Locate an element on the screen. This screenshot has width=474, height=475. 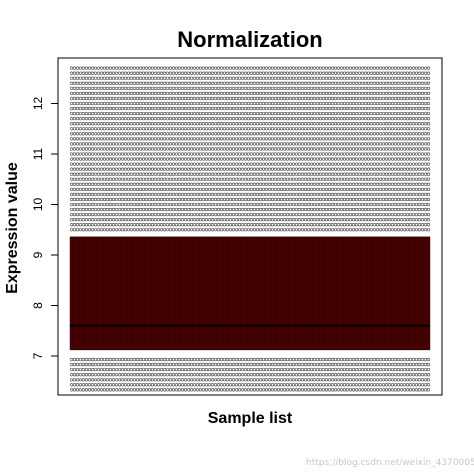
watermark: https://blog.csdn.net/weixin_43700050 is located at coordinates (390, 463).